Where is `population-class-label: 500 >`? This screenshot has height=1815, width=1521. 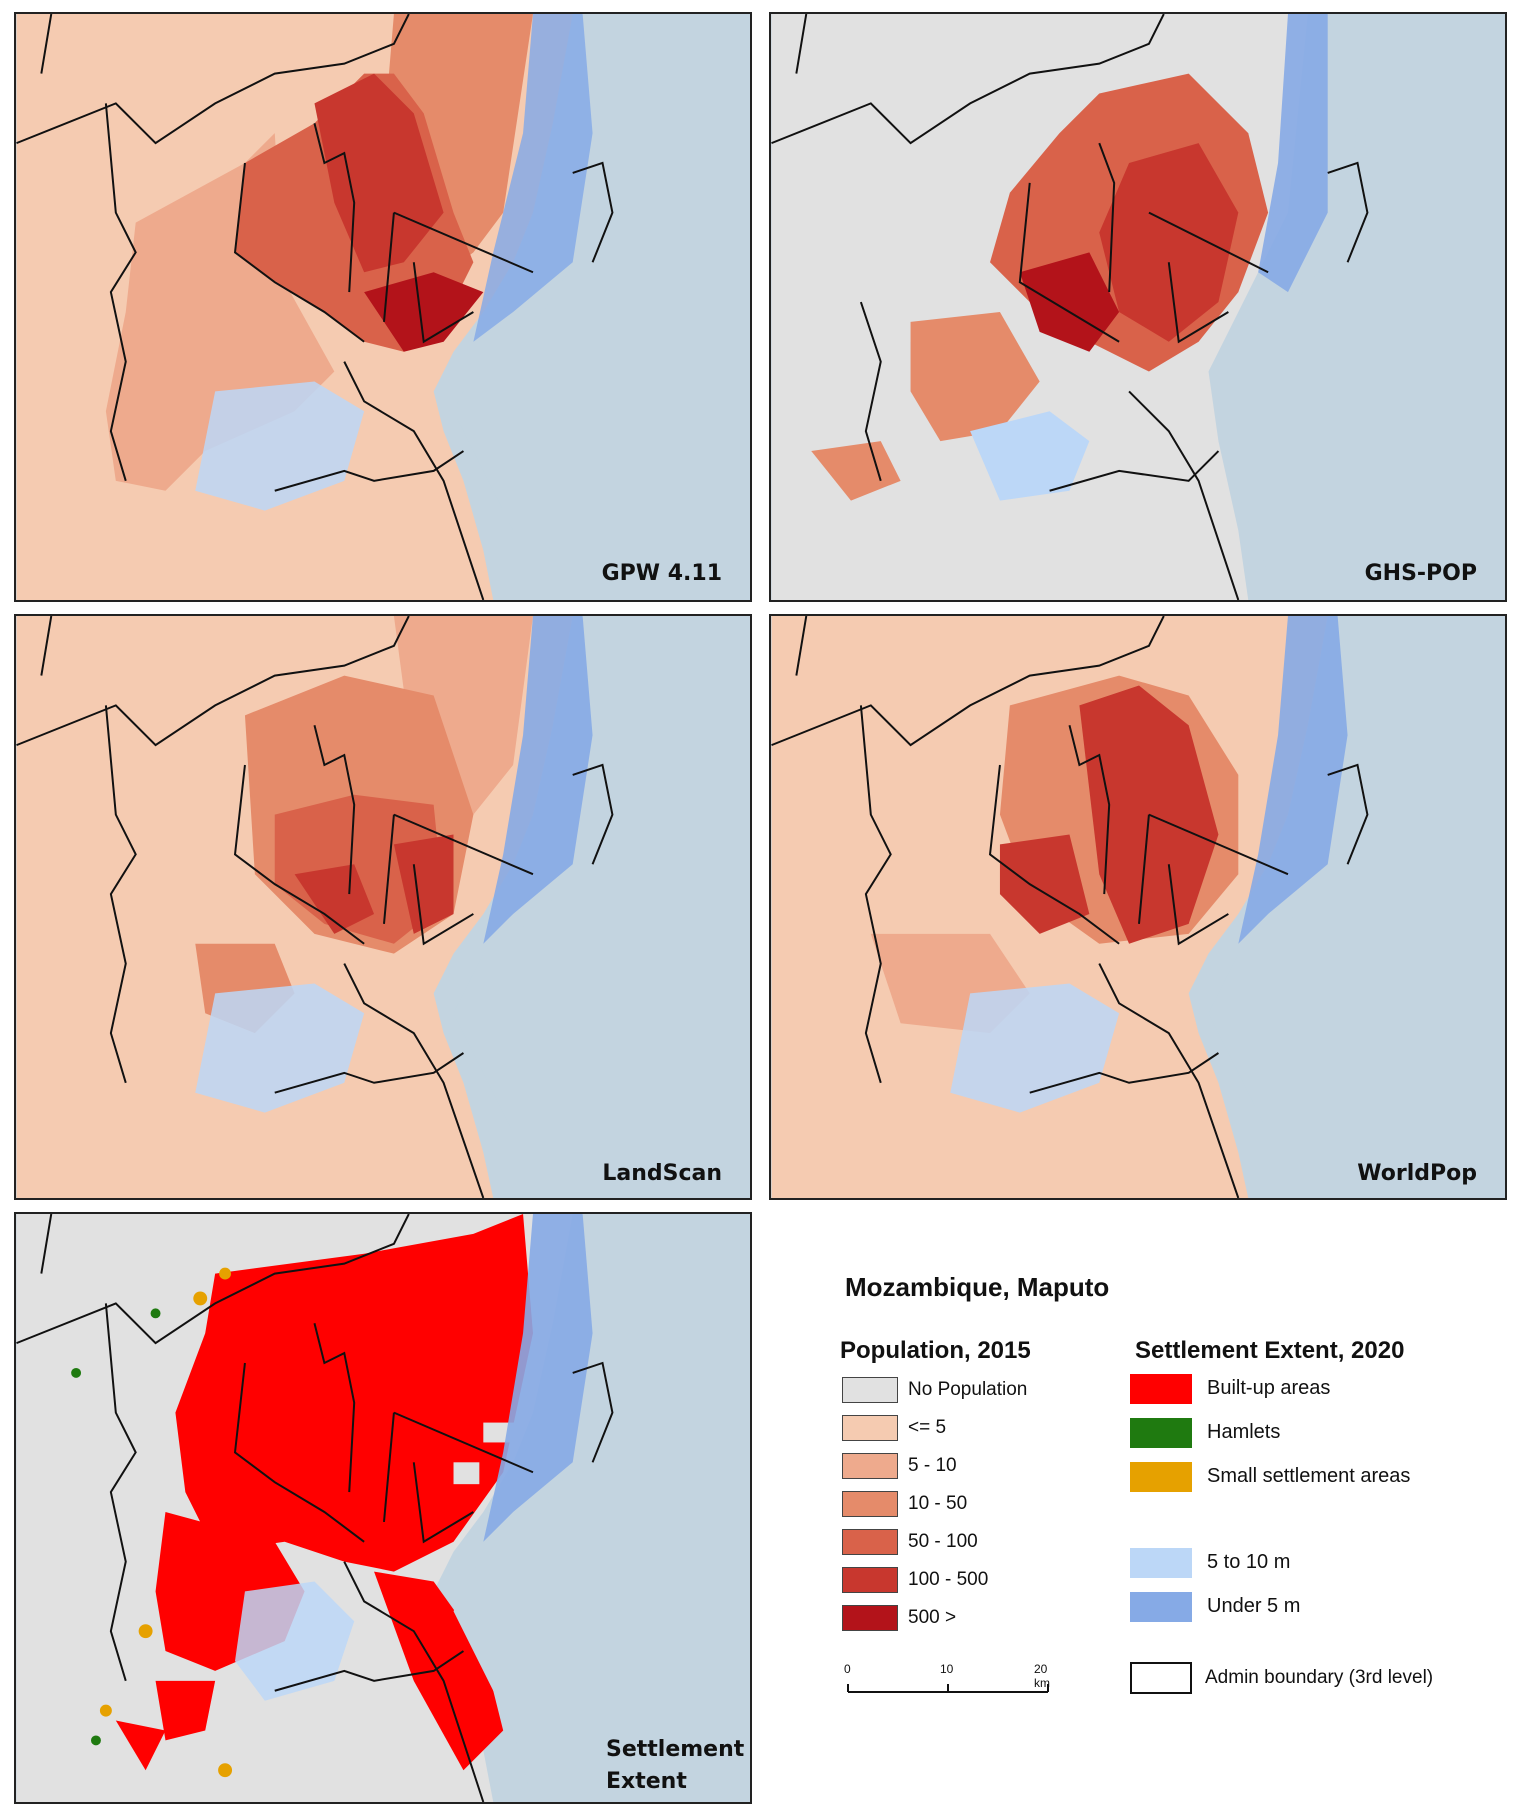
population-class-label: 500 > is located at coordinates (932, 1617).